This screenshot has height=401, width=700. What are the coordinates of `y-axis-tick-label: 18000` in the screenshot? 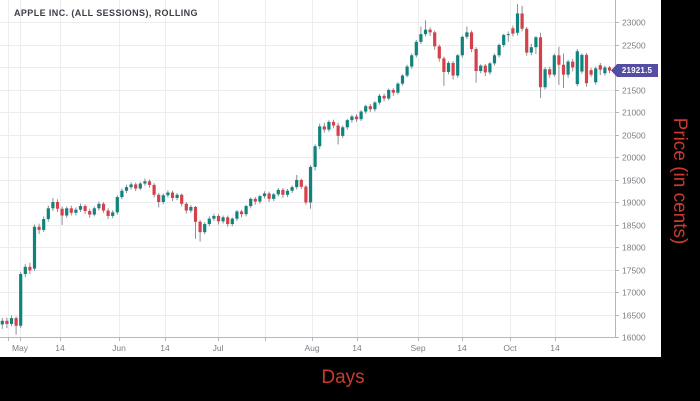 It's located at (634, 248).